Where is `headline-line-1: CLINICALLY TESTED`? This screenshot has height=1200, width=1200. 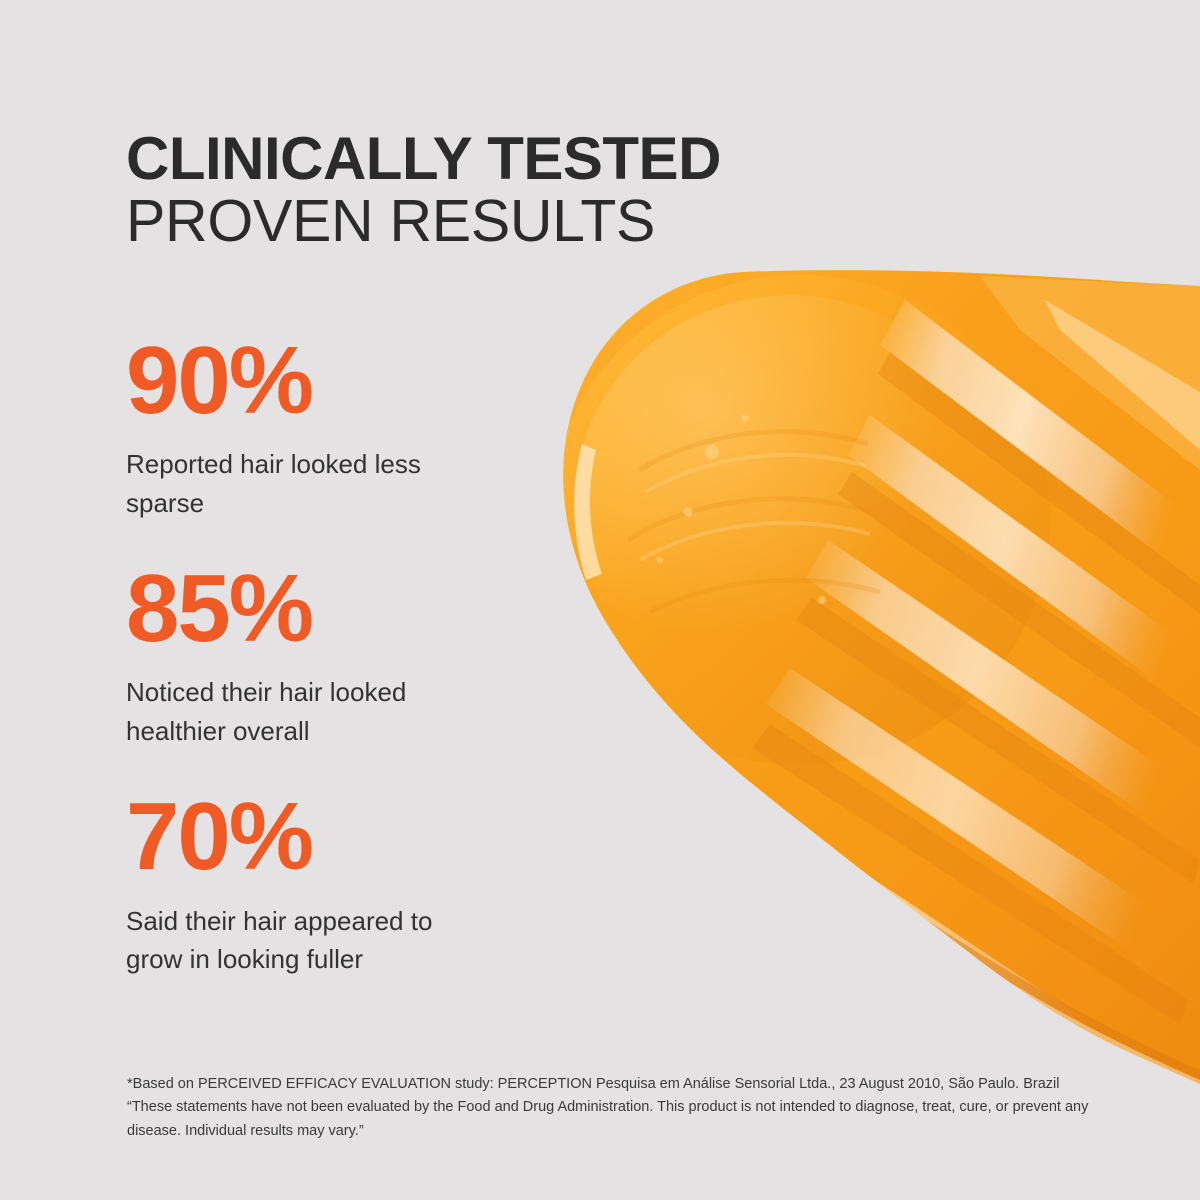 headline-line-1: CLINICALLY TESTED is located at coordinates (423, 158).